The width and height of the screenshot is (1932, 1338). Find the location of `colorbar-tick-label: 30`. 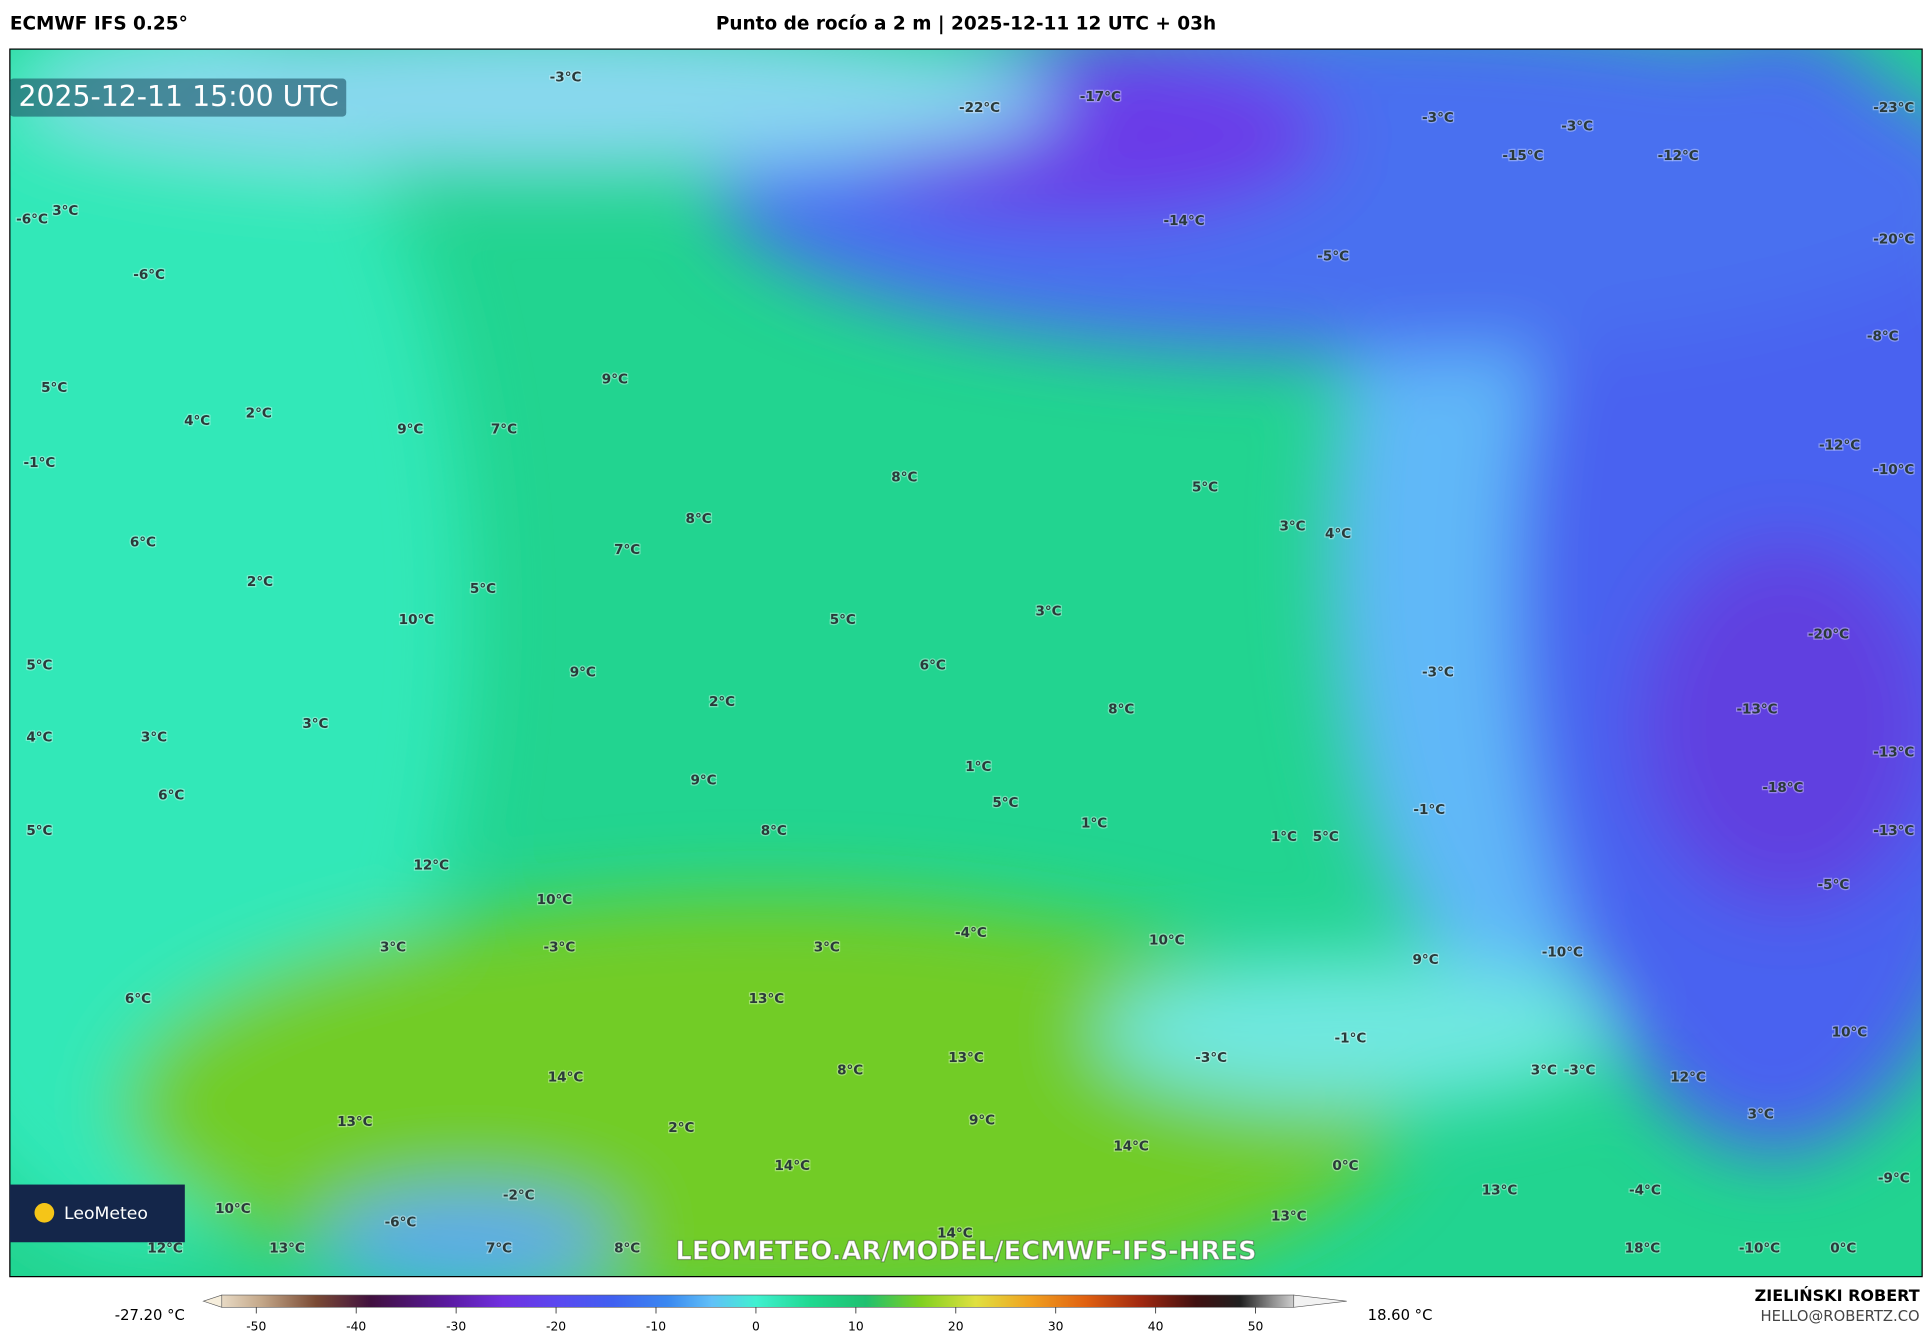

colorbar-tick-label: 30 is located at coordinates (1056, 1326).